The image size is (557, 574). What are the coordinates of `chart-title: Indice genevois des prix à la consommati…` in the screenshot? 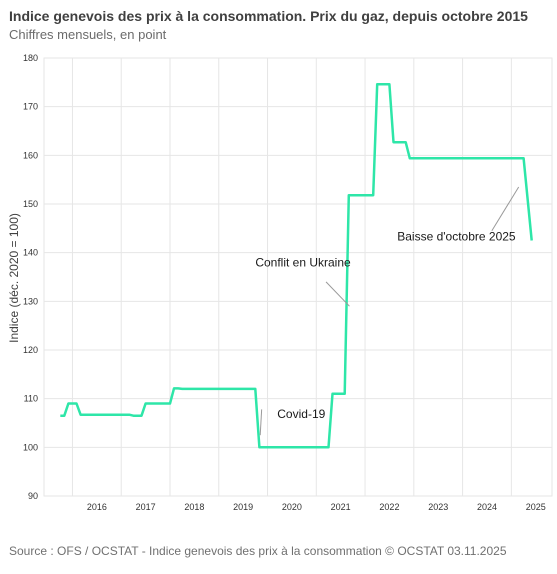 It's located at (268, 16).